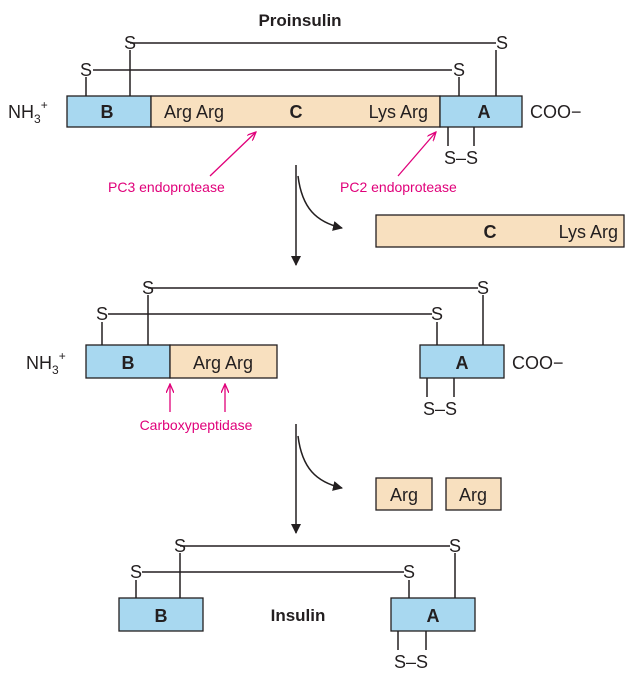 This screenshot has width=628, height=674. I want to click on arg-arg-box, so click(223, 361).